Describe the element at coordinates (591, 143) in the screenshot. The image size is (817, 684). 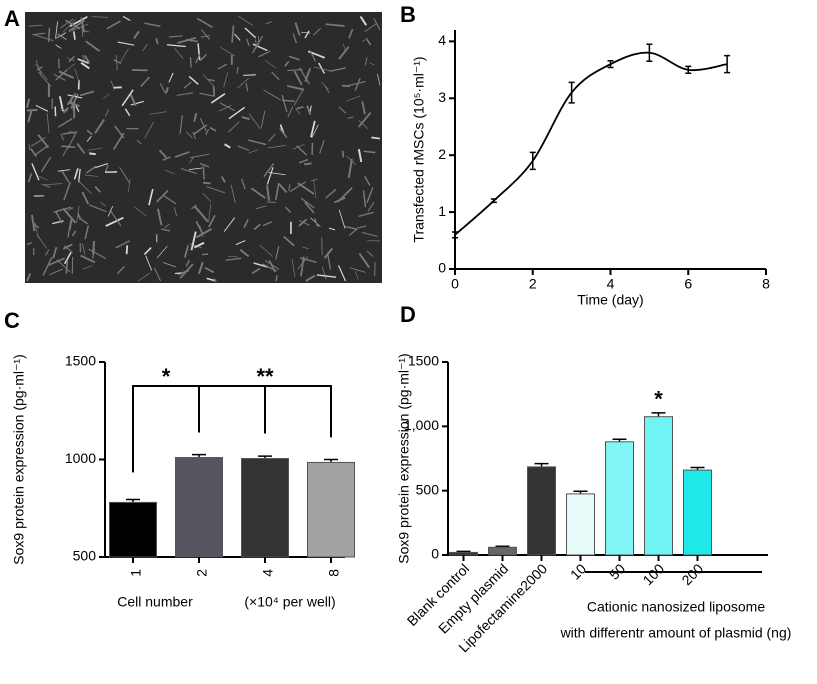
I see `line` at that location.